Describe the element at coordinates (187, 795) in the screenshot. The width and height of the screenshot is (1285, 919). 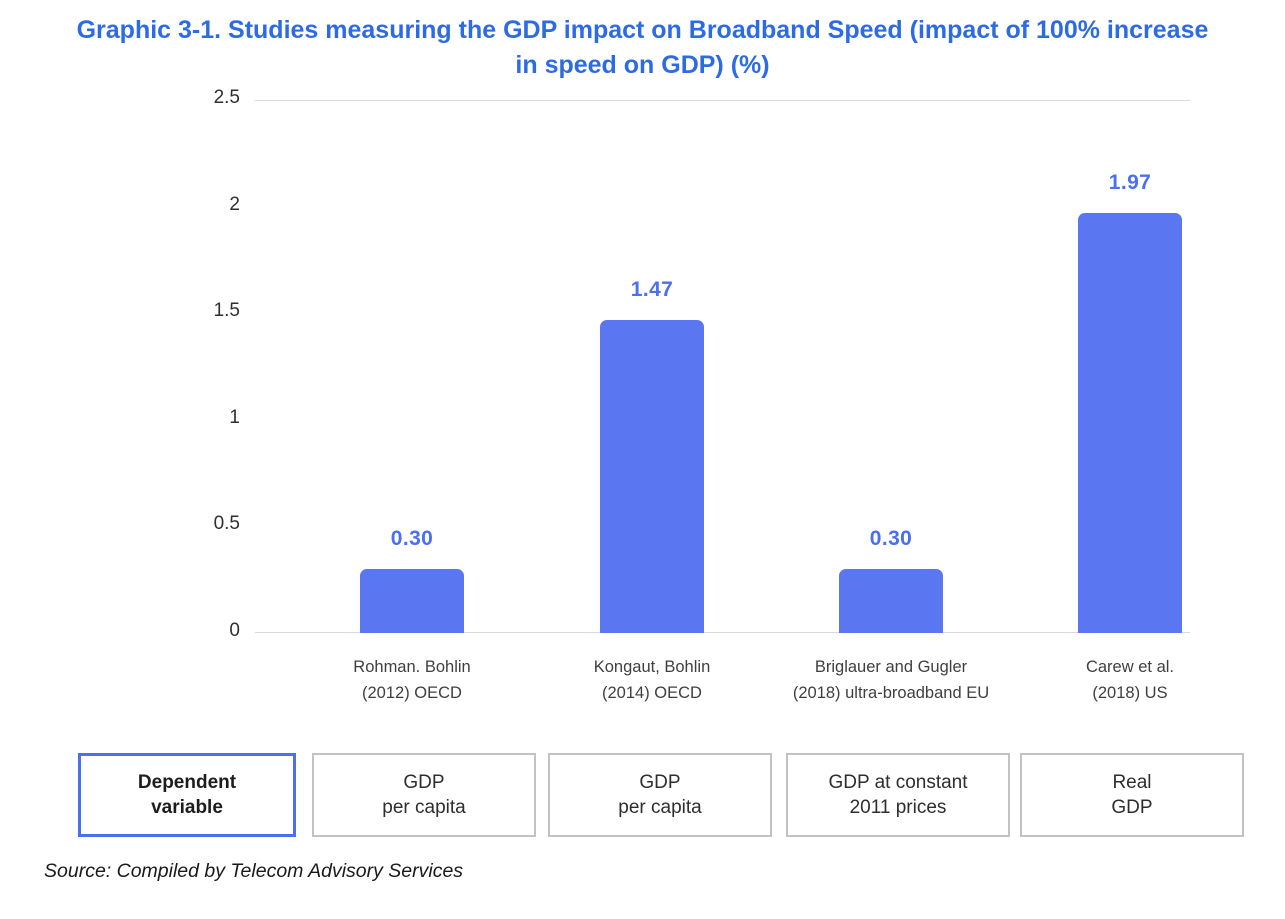
I see `dependent-variable-header-box: Dependent variable` at that location.